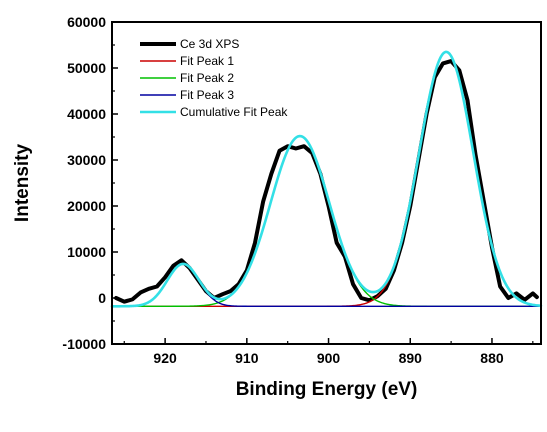  What do you see at coordinates (86, 22) in the screenshot?
I see `y-tick-label: 60000` at bounding box center [86, 22].